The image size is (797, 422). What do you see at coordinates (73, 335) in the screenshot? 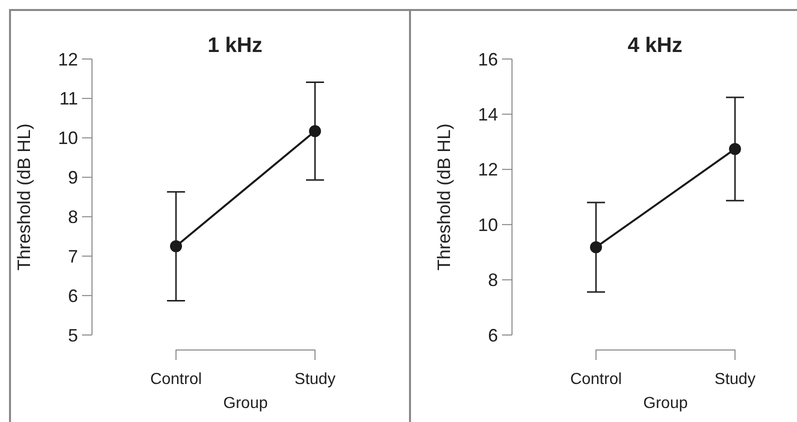
I see `y-tick-label: 5` at bounding box center [73, 335].